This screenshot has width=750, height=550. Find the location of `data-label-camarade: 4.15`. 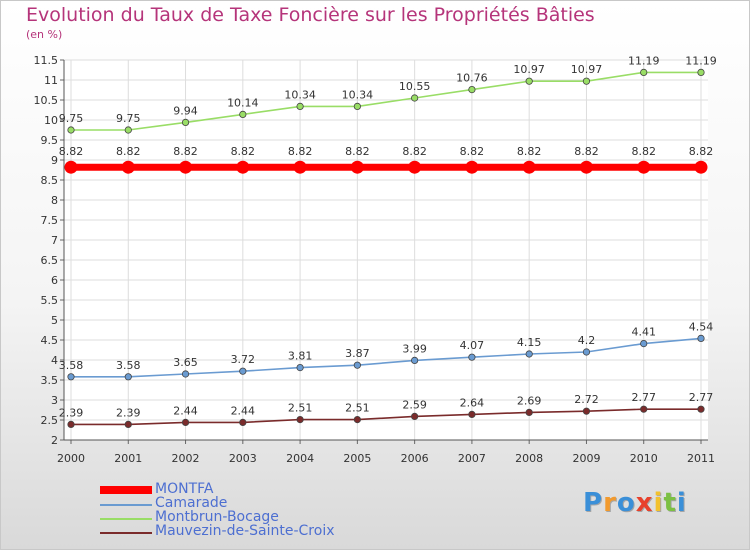

data-label-camarade: 4.15 is located at coordinates (529, 342).